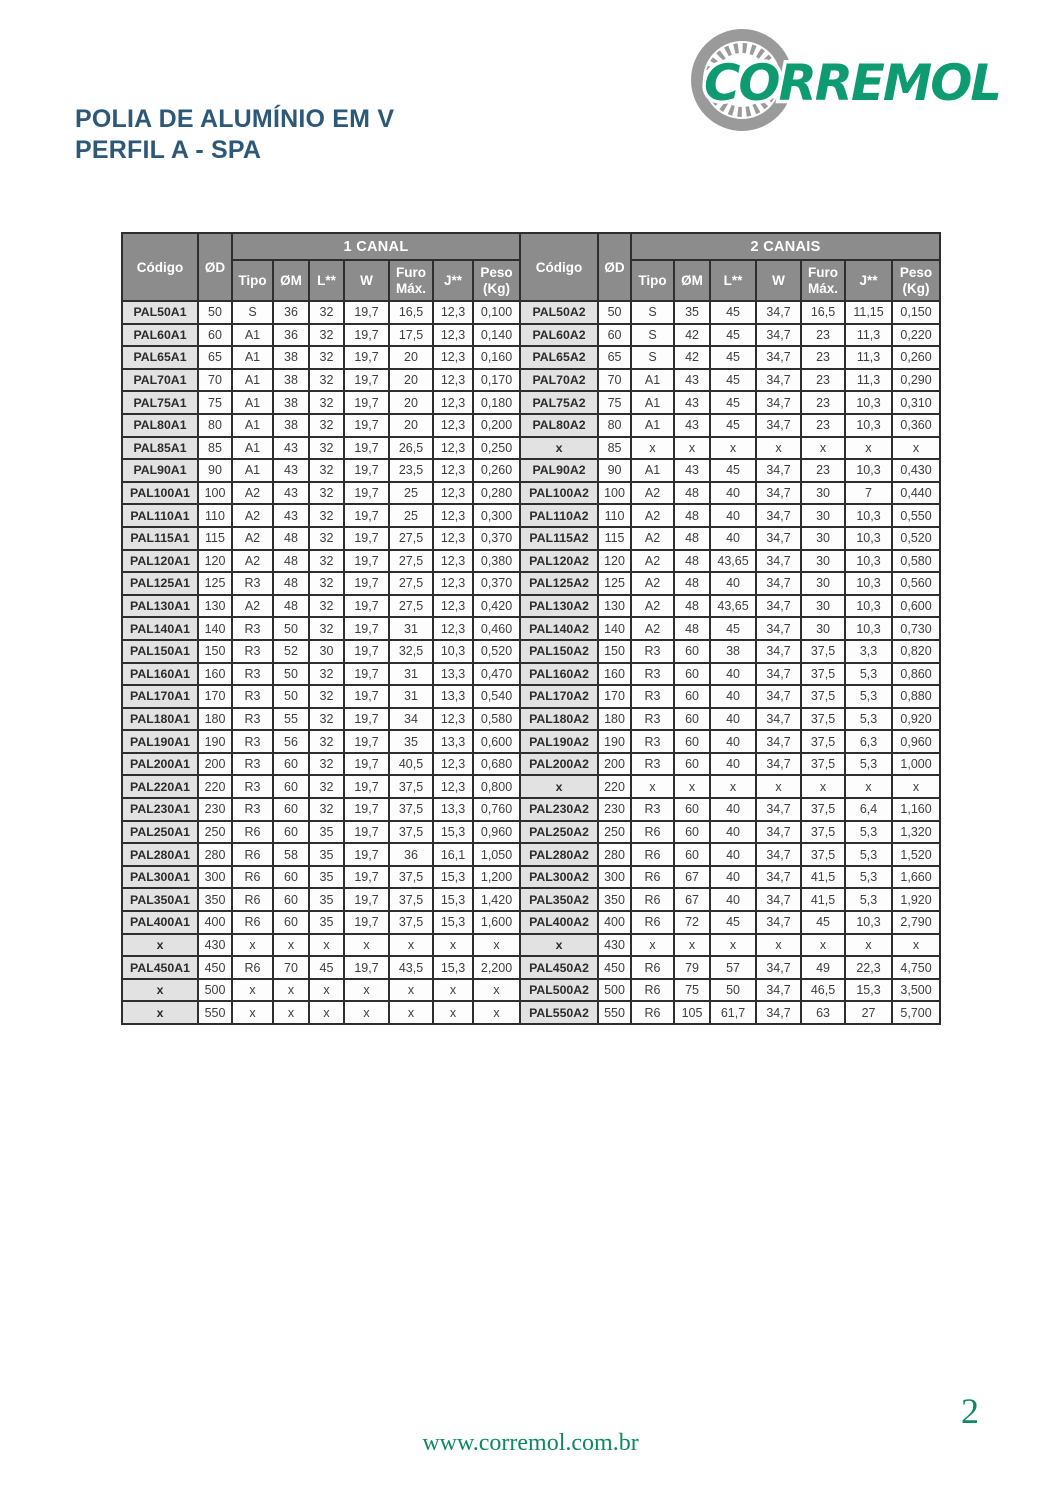 The width and height of the screenshot is (1061, 1500). Describe the element at coordinates (160, 335) in the screenshot. I see `codigo-cell: PAL60A1` at that location.